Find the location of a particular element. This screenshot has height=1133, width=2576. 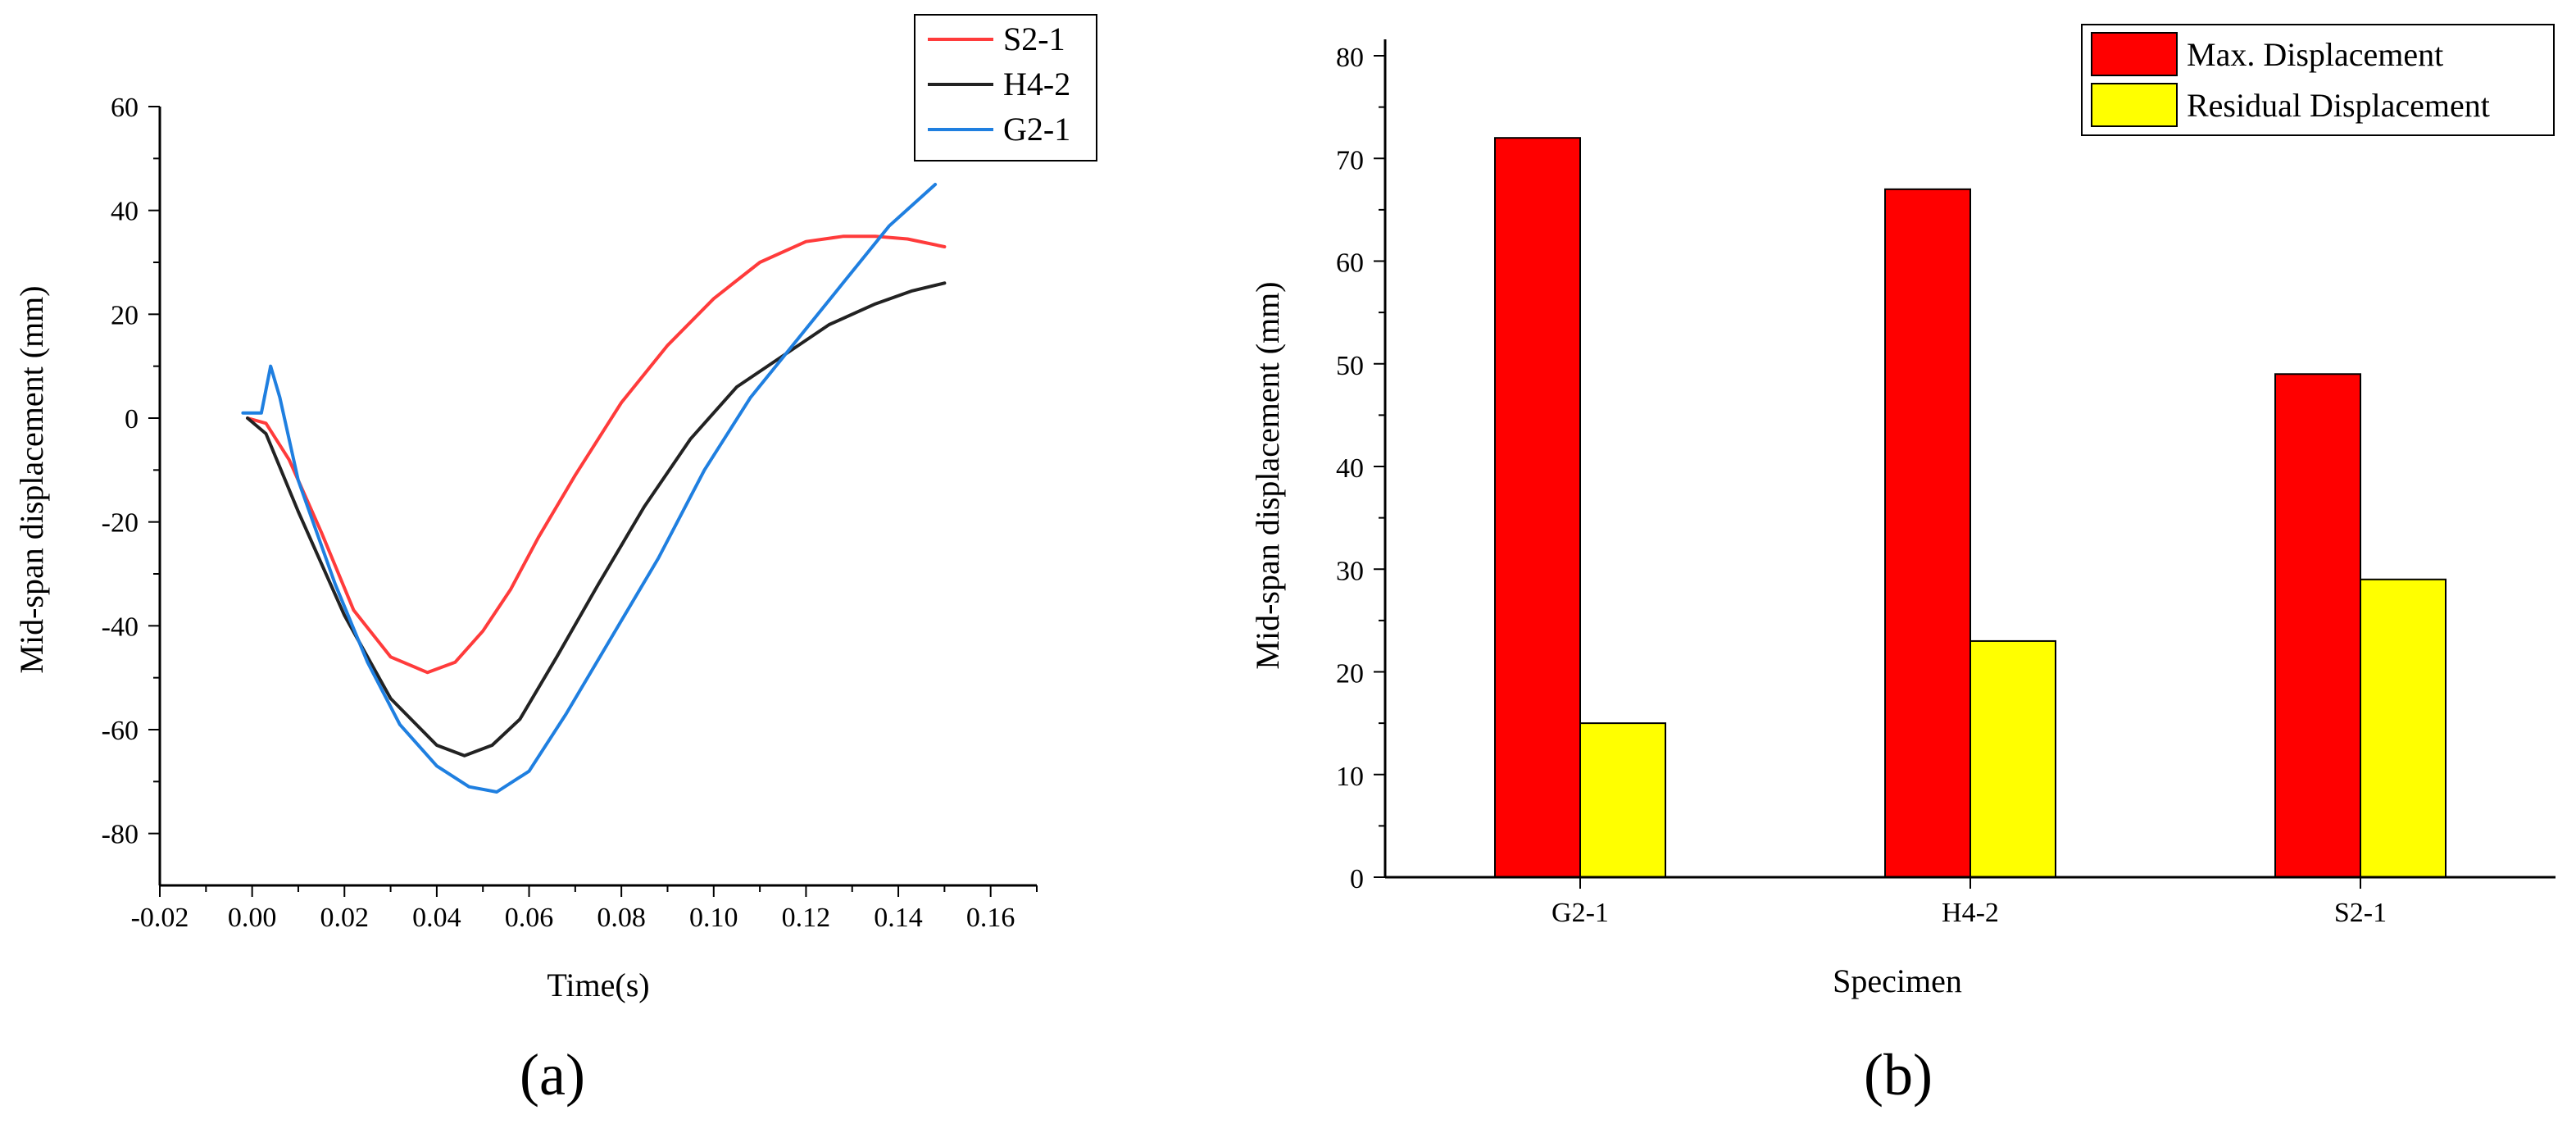

line-chart-x-tick-label: 0.02 is located at coordinates (345, 918).